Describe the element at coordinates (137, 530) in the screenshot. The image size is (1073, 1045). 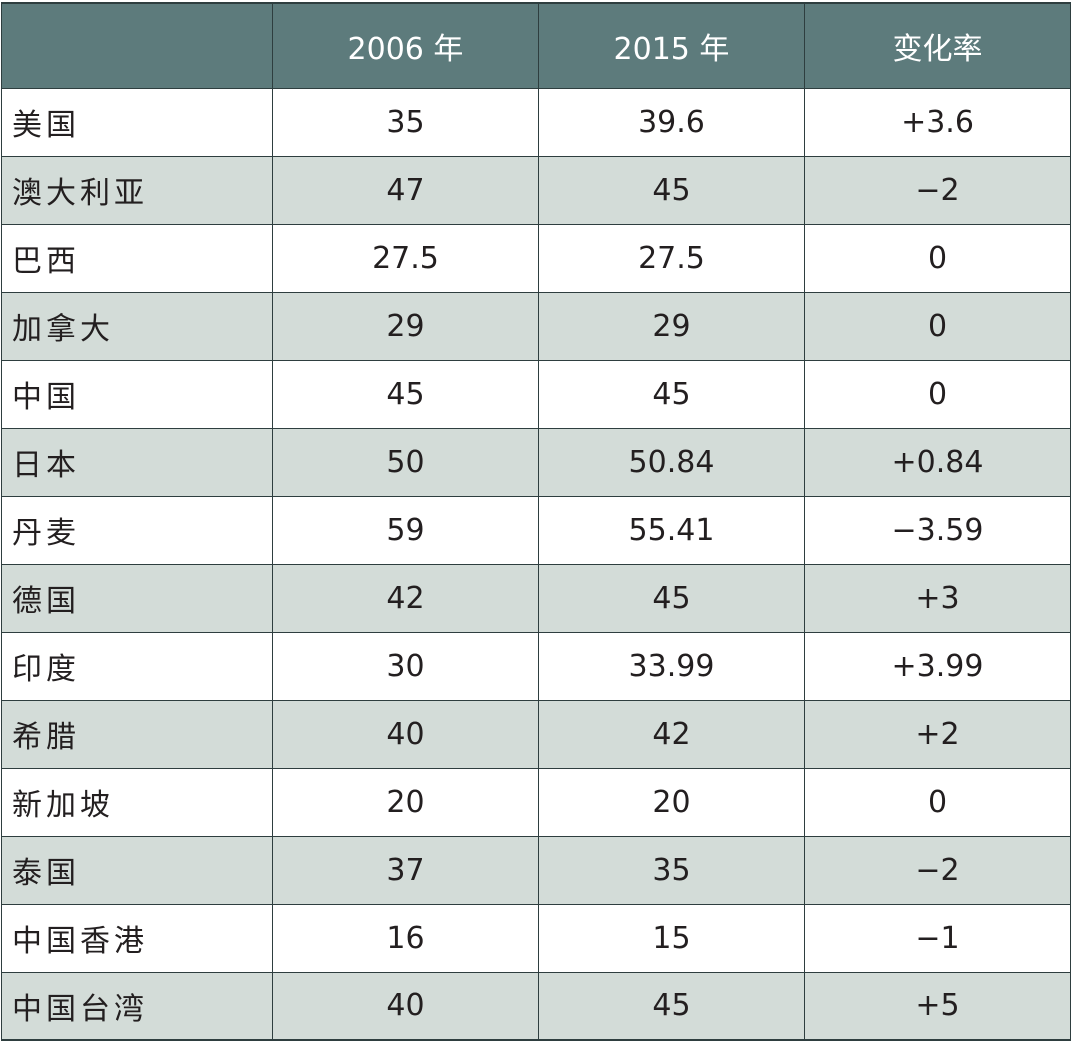
I see `region-cell: 丹麦` at that location.